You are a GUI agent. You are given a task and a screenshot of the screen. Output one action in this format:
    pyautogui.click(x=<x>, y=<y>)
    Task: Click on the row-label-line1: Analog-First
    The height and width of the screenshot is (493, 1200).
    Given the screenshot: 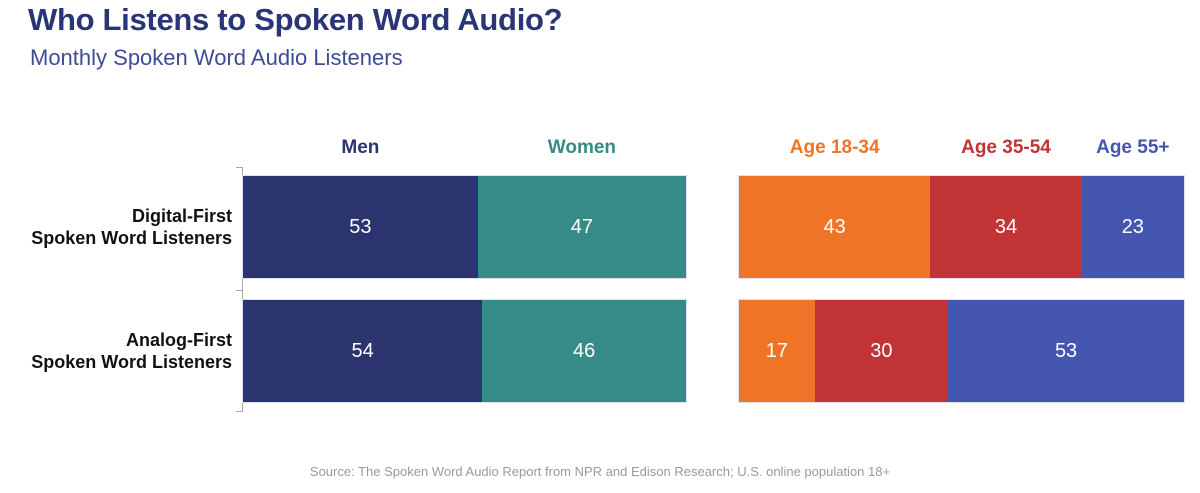 What is the action you would take?
    pyautogui.click(x=179, y=340)
    